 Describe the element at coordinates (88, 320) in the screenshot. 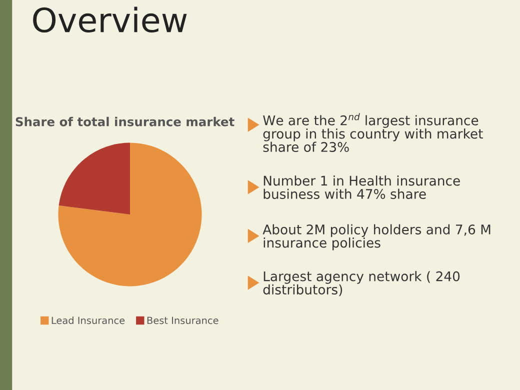

I see `legend-label: Lead Insurance` at that location.